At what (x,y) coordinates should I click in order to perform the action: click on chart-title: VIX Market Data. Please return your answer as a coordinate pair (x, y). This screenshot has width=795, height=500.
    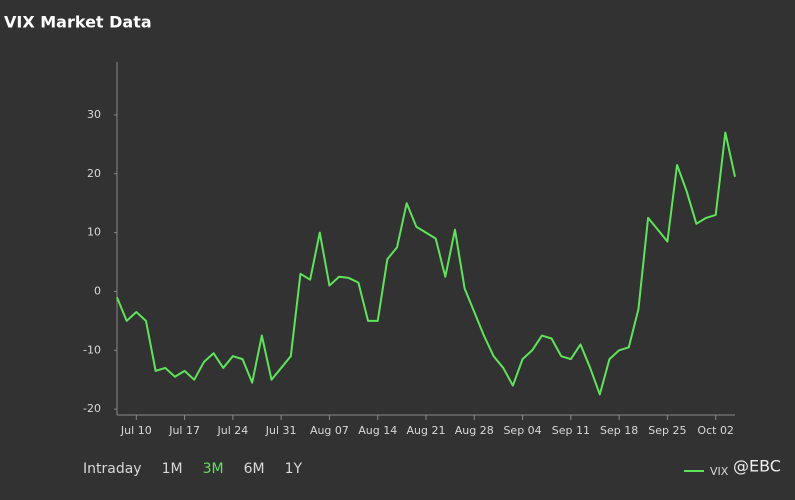
    Looking at the image, I should click on (78, 22).